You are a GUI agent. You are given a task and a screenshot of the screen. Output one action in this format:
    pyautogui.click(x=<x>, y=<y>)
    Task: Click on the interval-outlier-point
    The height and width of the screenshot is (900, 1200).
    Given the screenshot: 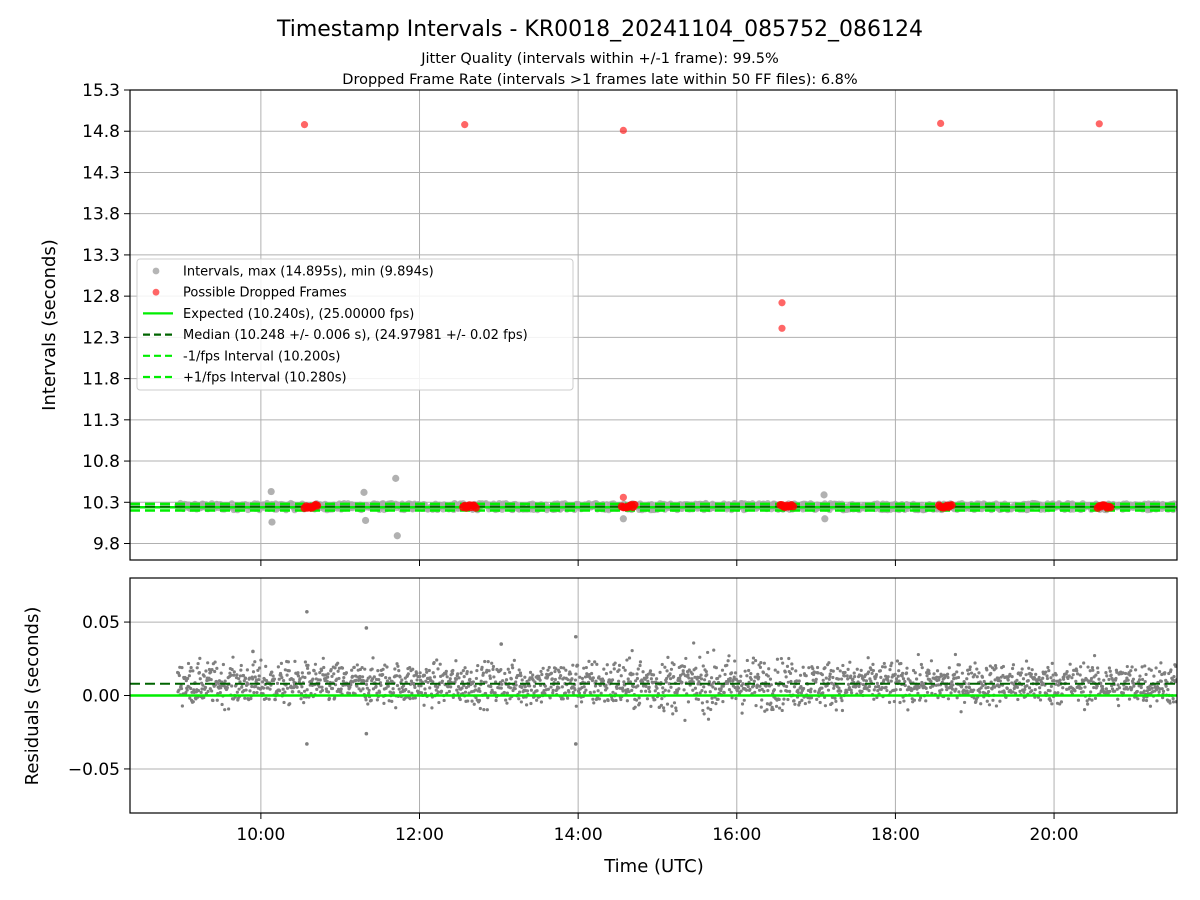 What is the action you would take?
    pyautogui.click(x=824, y=495)
    